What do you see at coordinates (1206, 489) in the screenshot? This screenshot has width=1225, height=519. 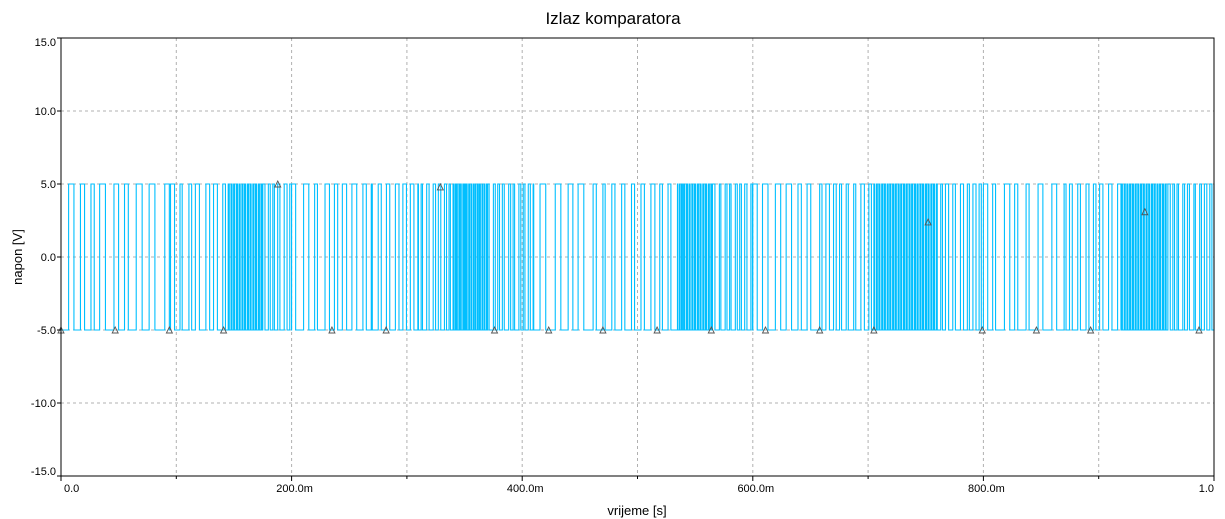 I see `x-tick-label: 1.0` at bounding box center [1206, 489].